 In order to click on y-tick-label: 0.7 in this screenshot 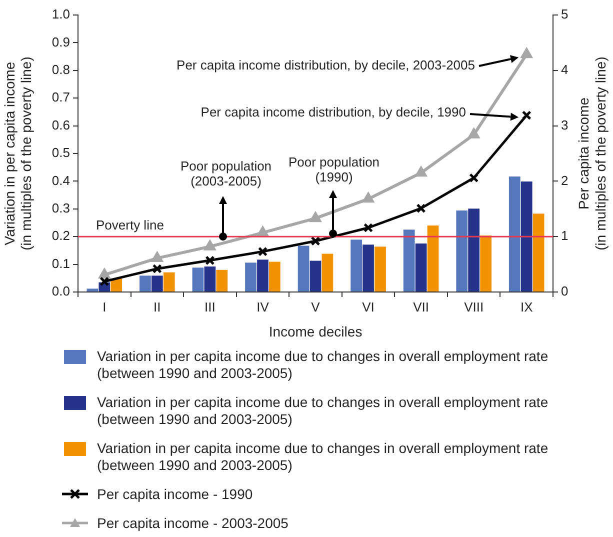, I will do `click(61, 97)`.